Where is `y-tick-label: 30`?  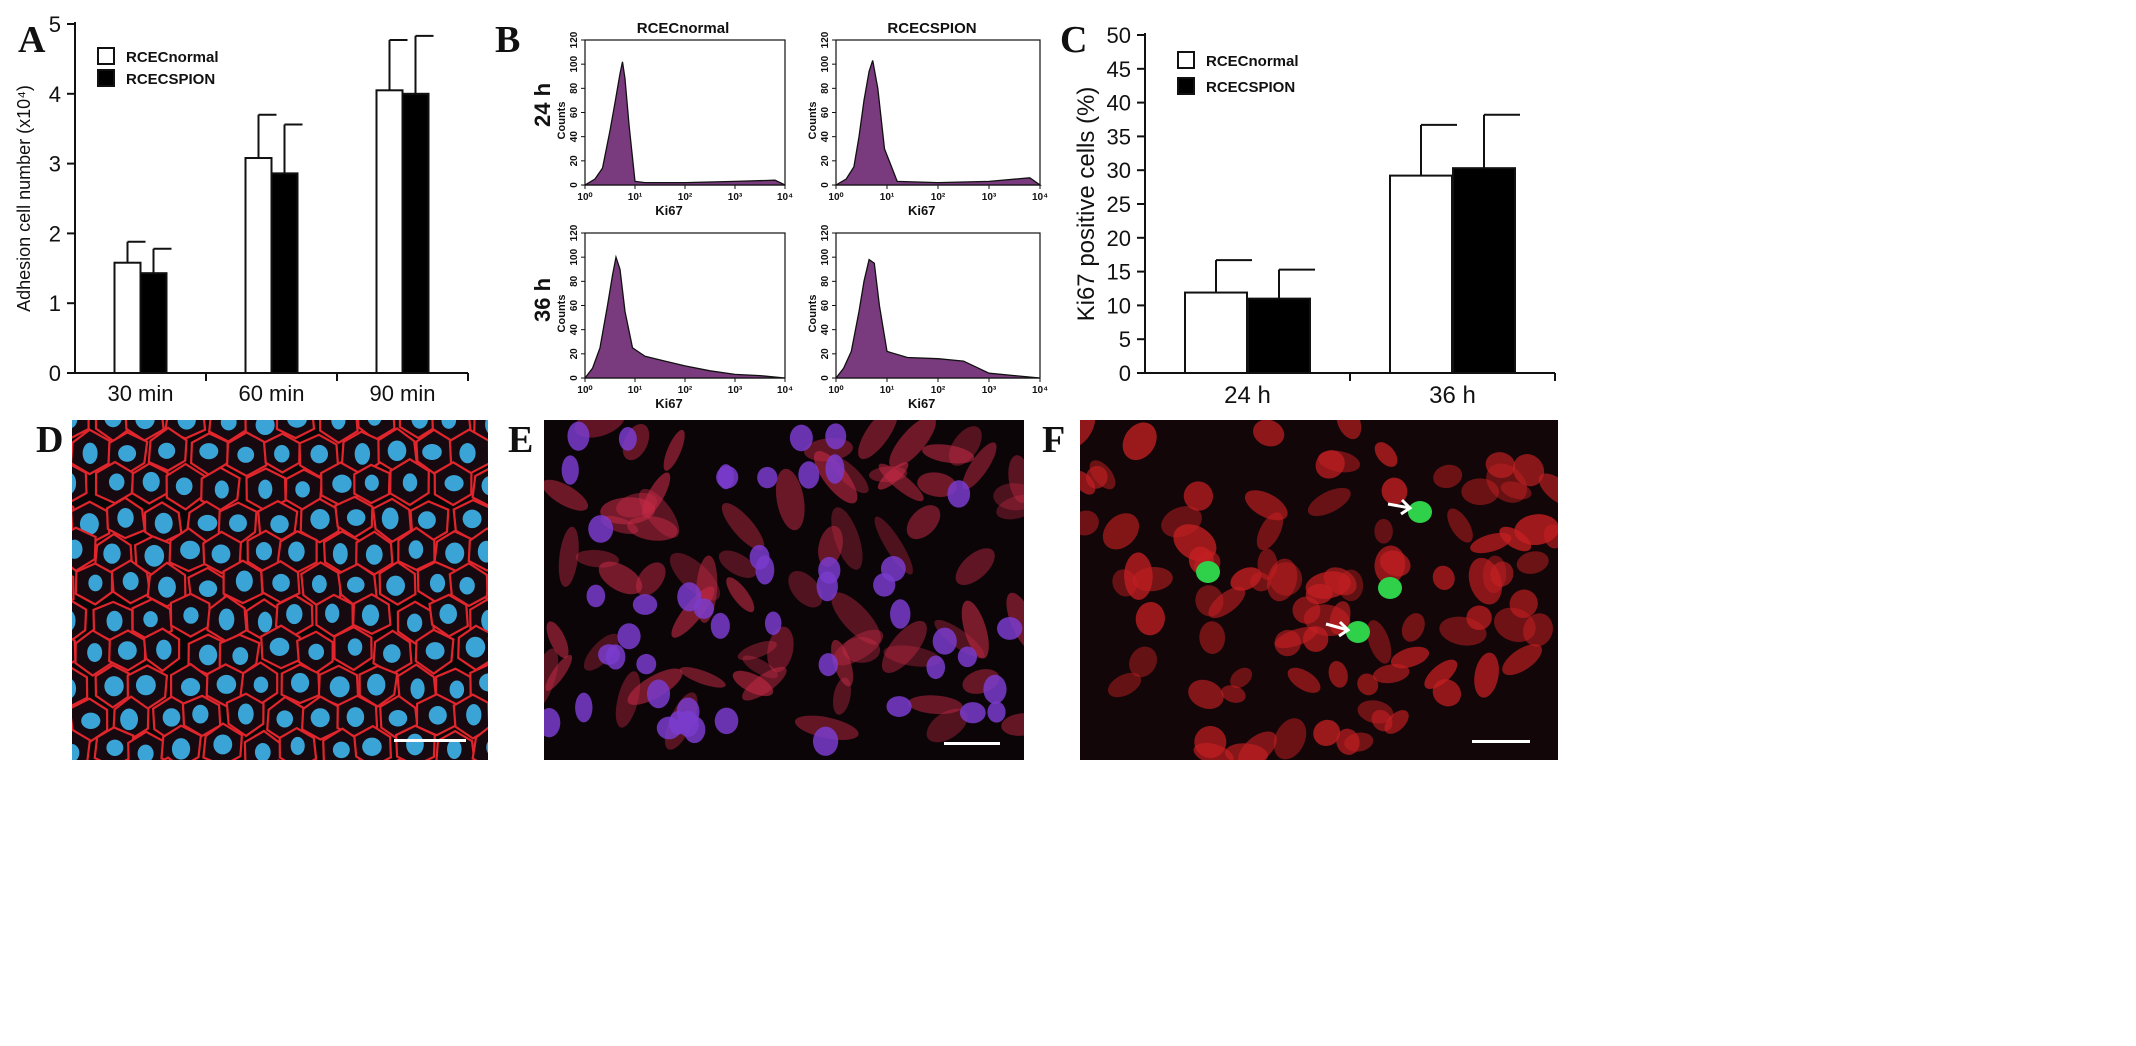 y-tick-label: 30 is located at coordinates (1119, 170).